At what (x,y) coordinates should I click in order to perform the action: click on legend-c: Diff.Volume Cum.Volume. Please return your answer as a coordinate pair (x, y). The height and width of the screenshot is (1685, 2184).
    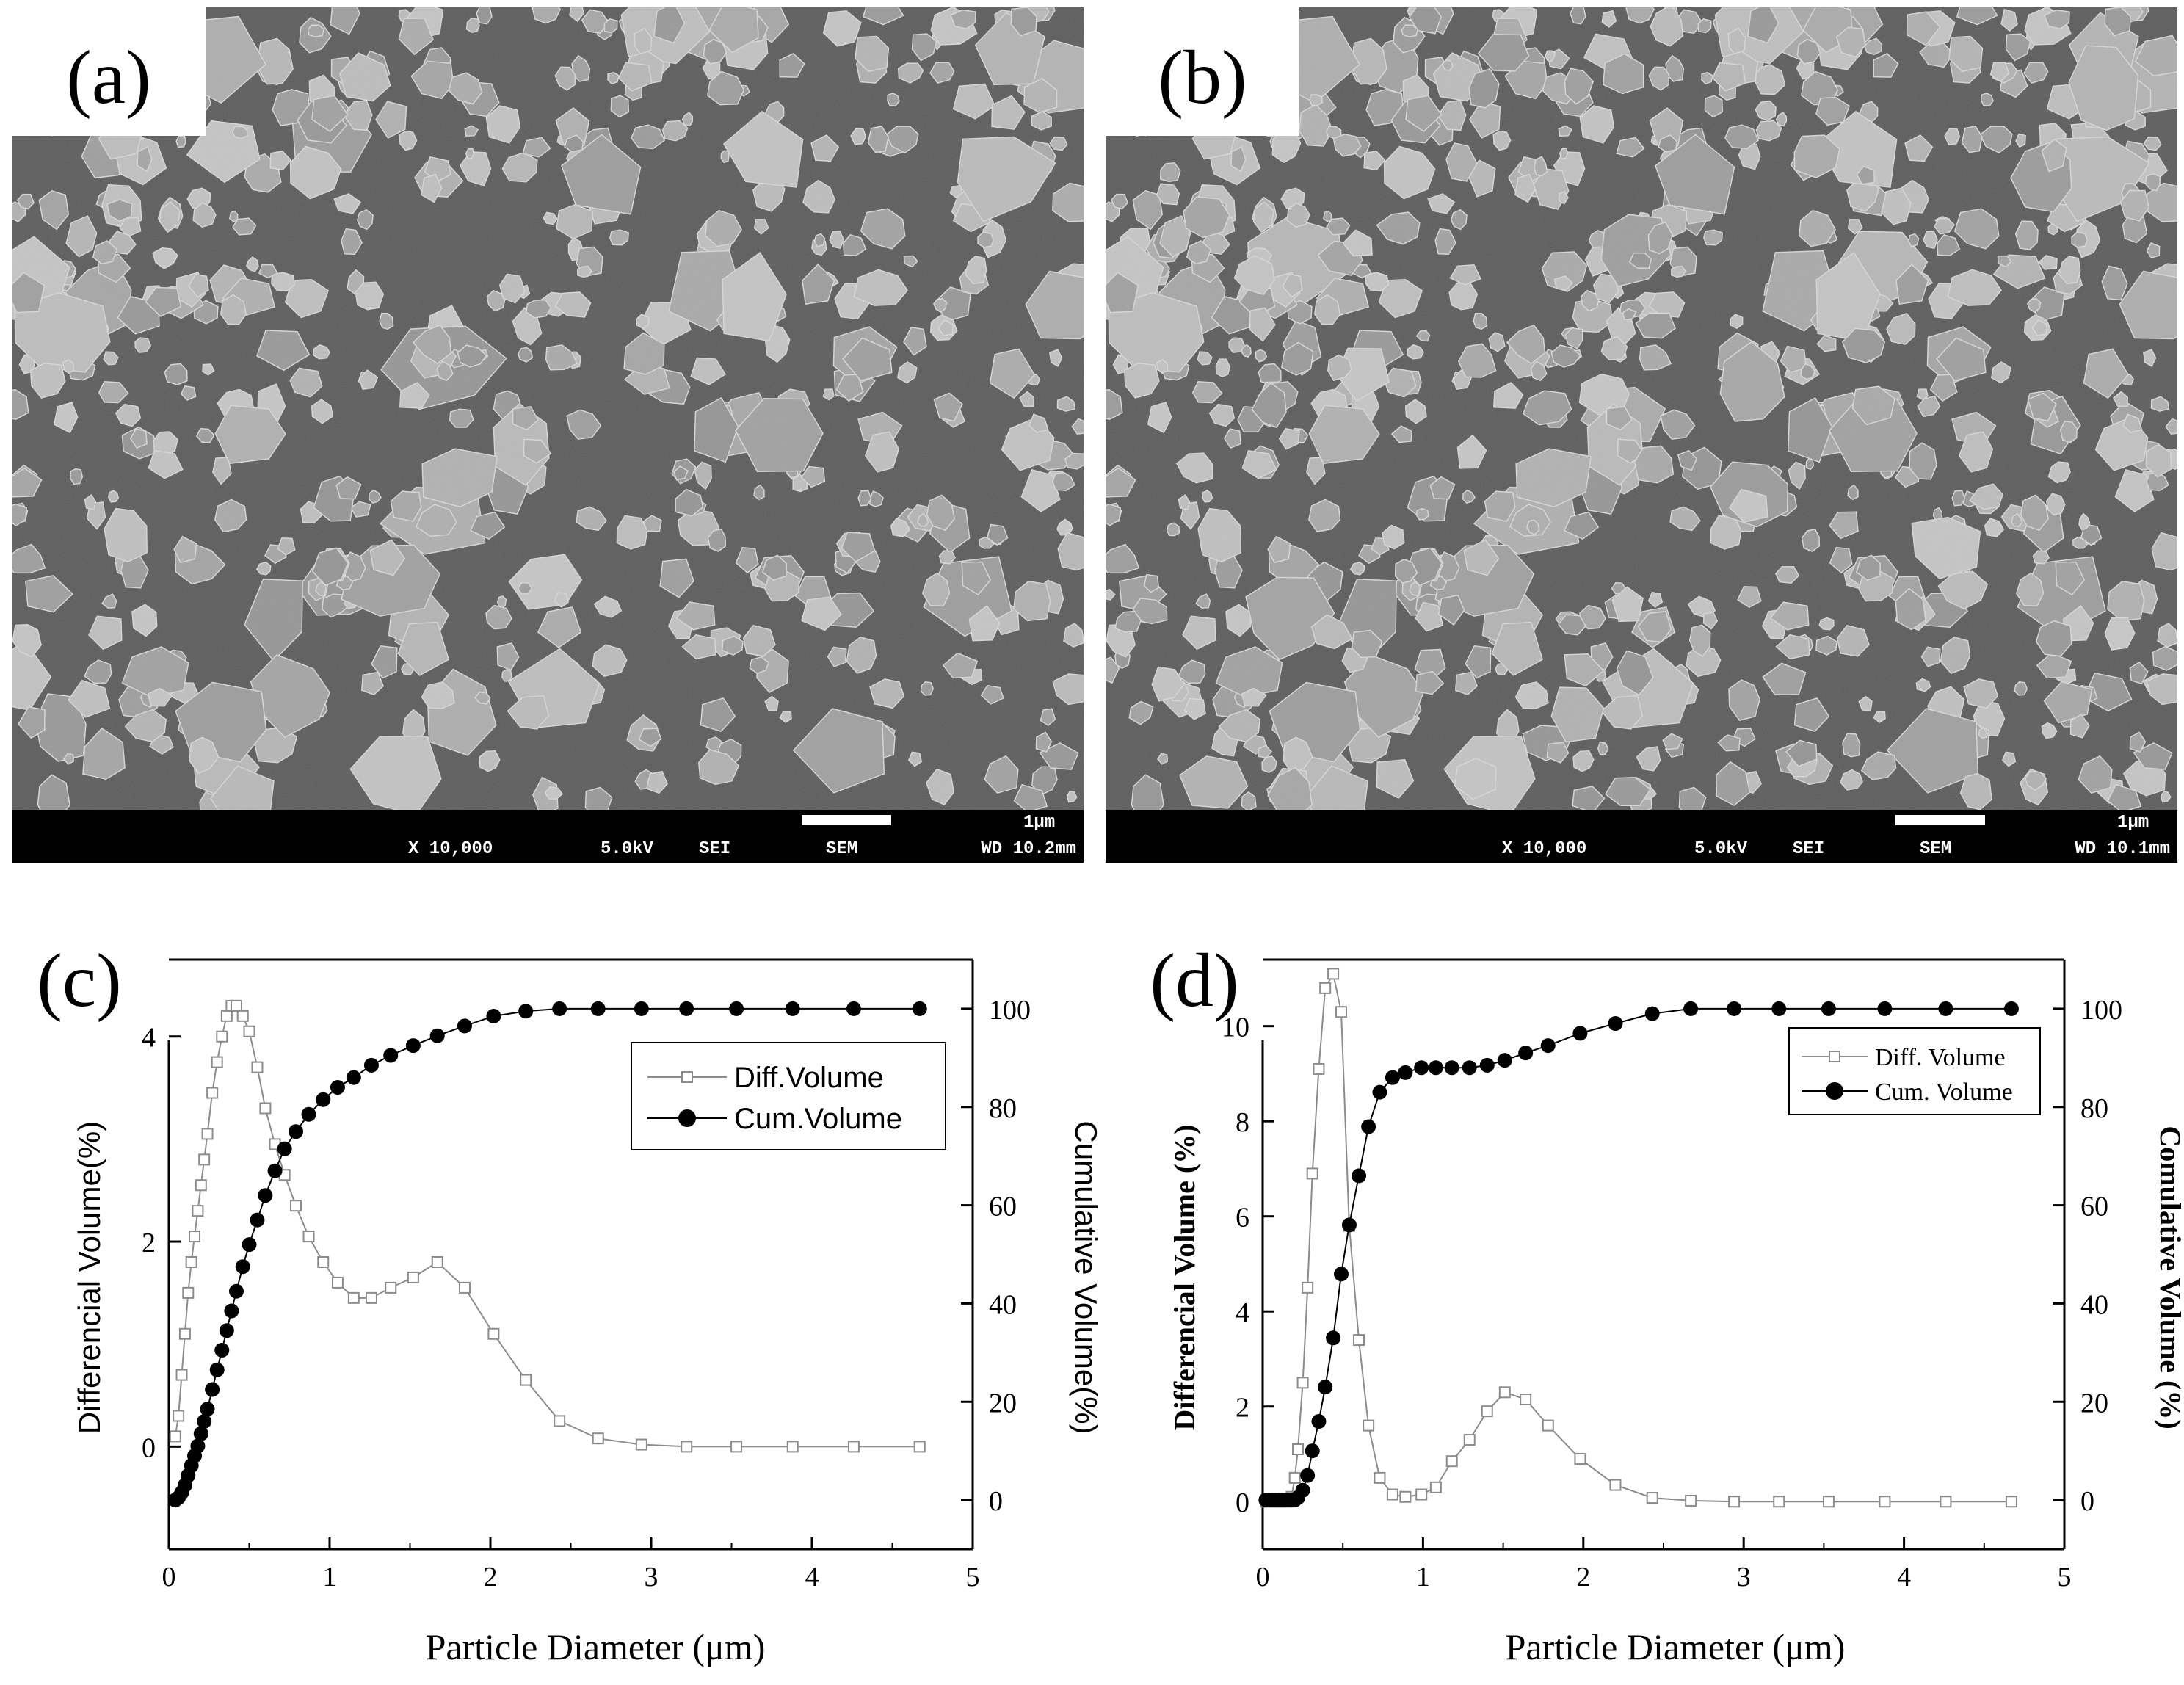
    Looking at the image, I should click on (788, 1096).